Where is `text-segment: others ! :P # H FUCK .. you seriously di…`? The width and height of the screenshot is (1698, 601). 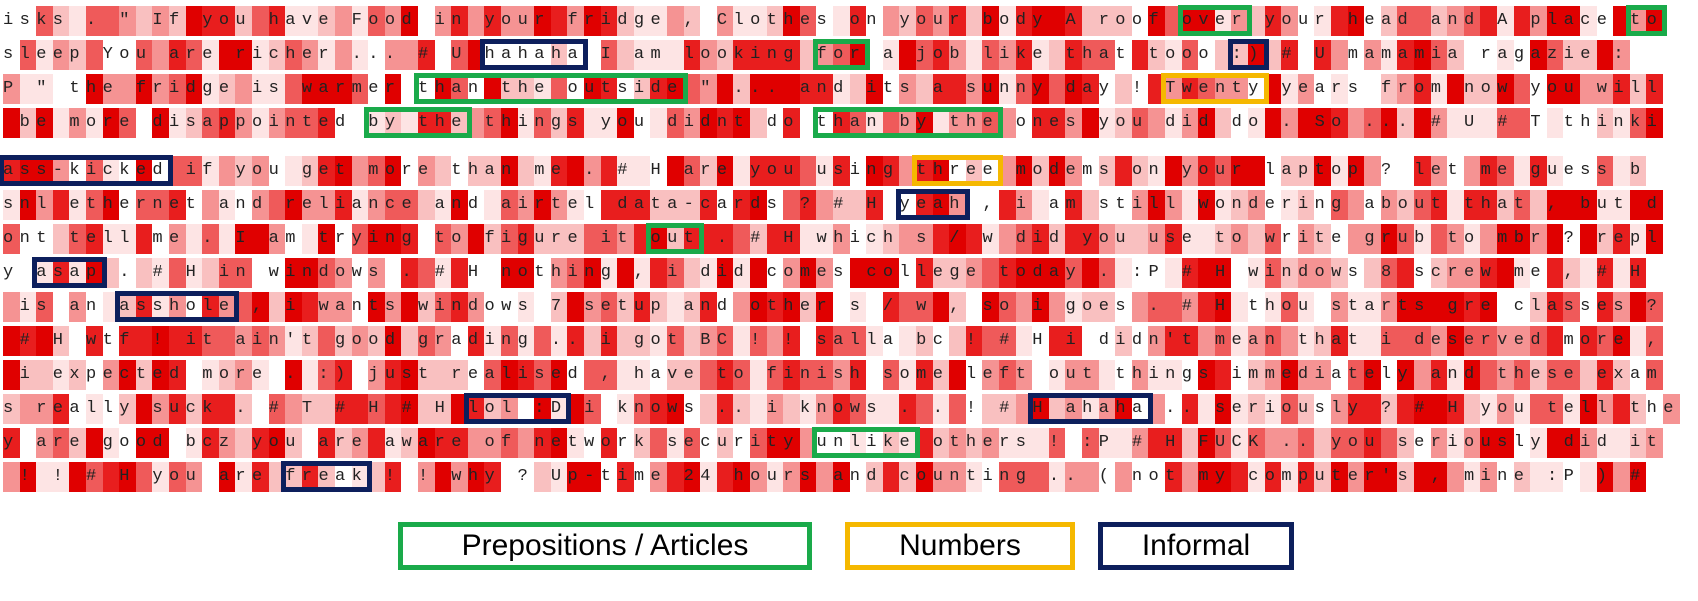
text-segment: others ! :P # H FUCK .. you seriously di… is located at coordinates (1290, 442).